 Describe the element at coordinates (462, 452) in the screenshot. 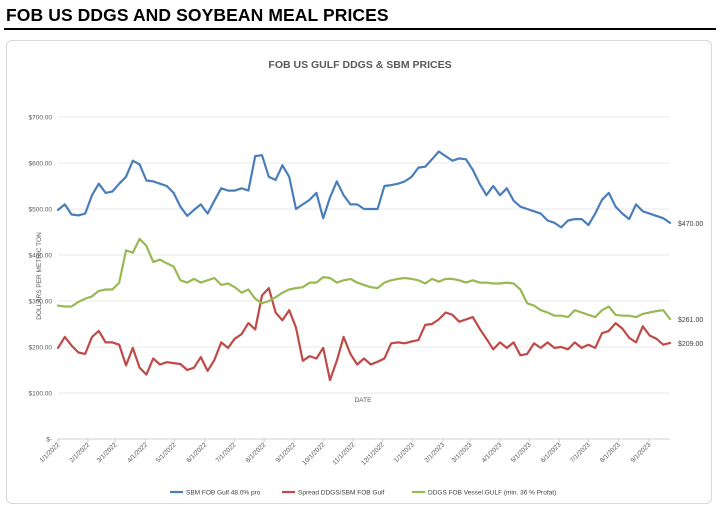

I see `x-tick-label: 3/1/2023` at that location.